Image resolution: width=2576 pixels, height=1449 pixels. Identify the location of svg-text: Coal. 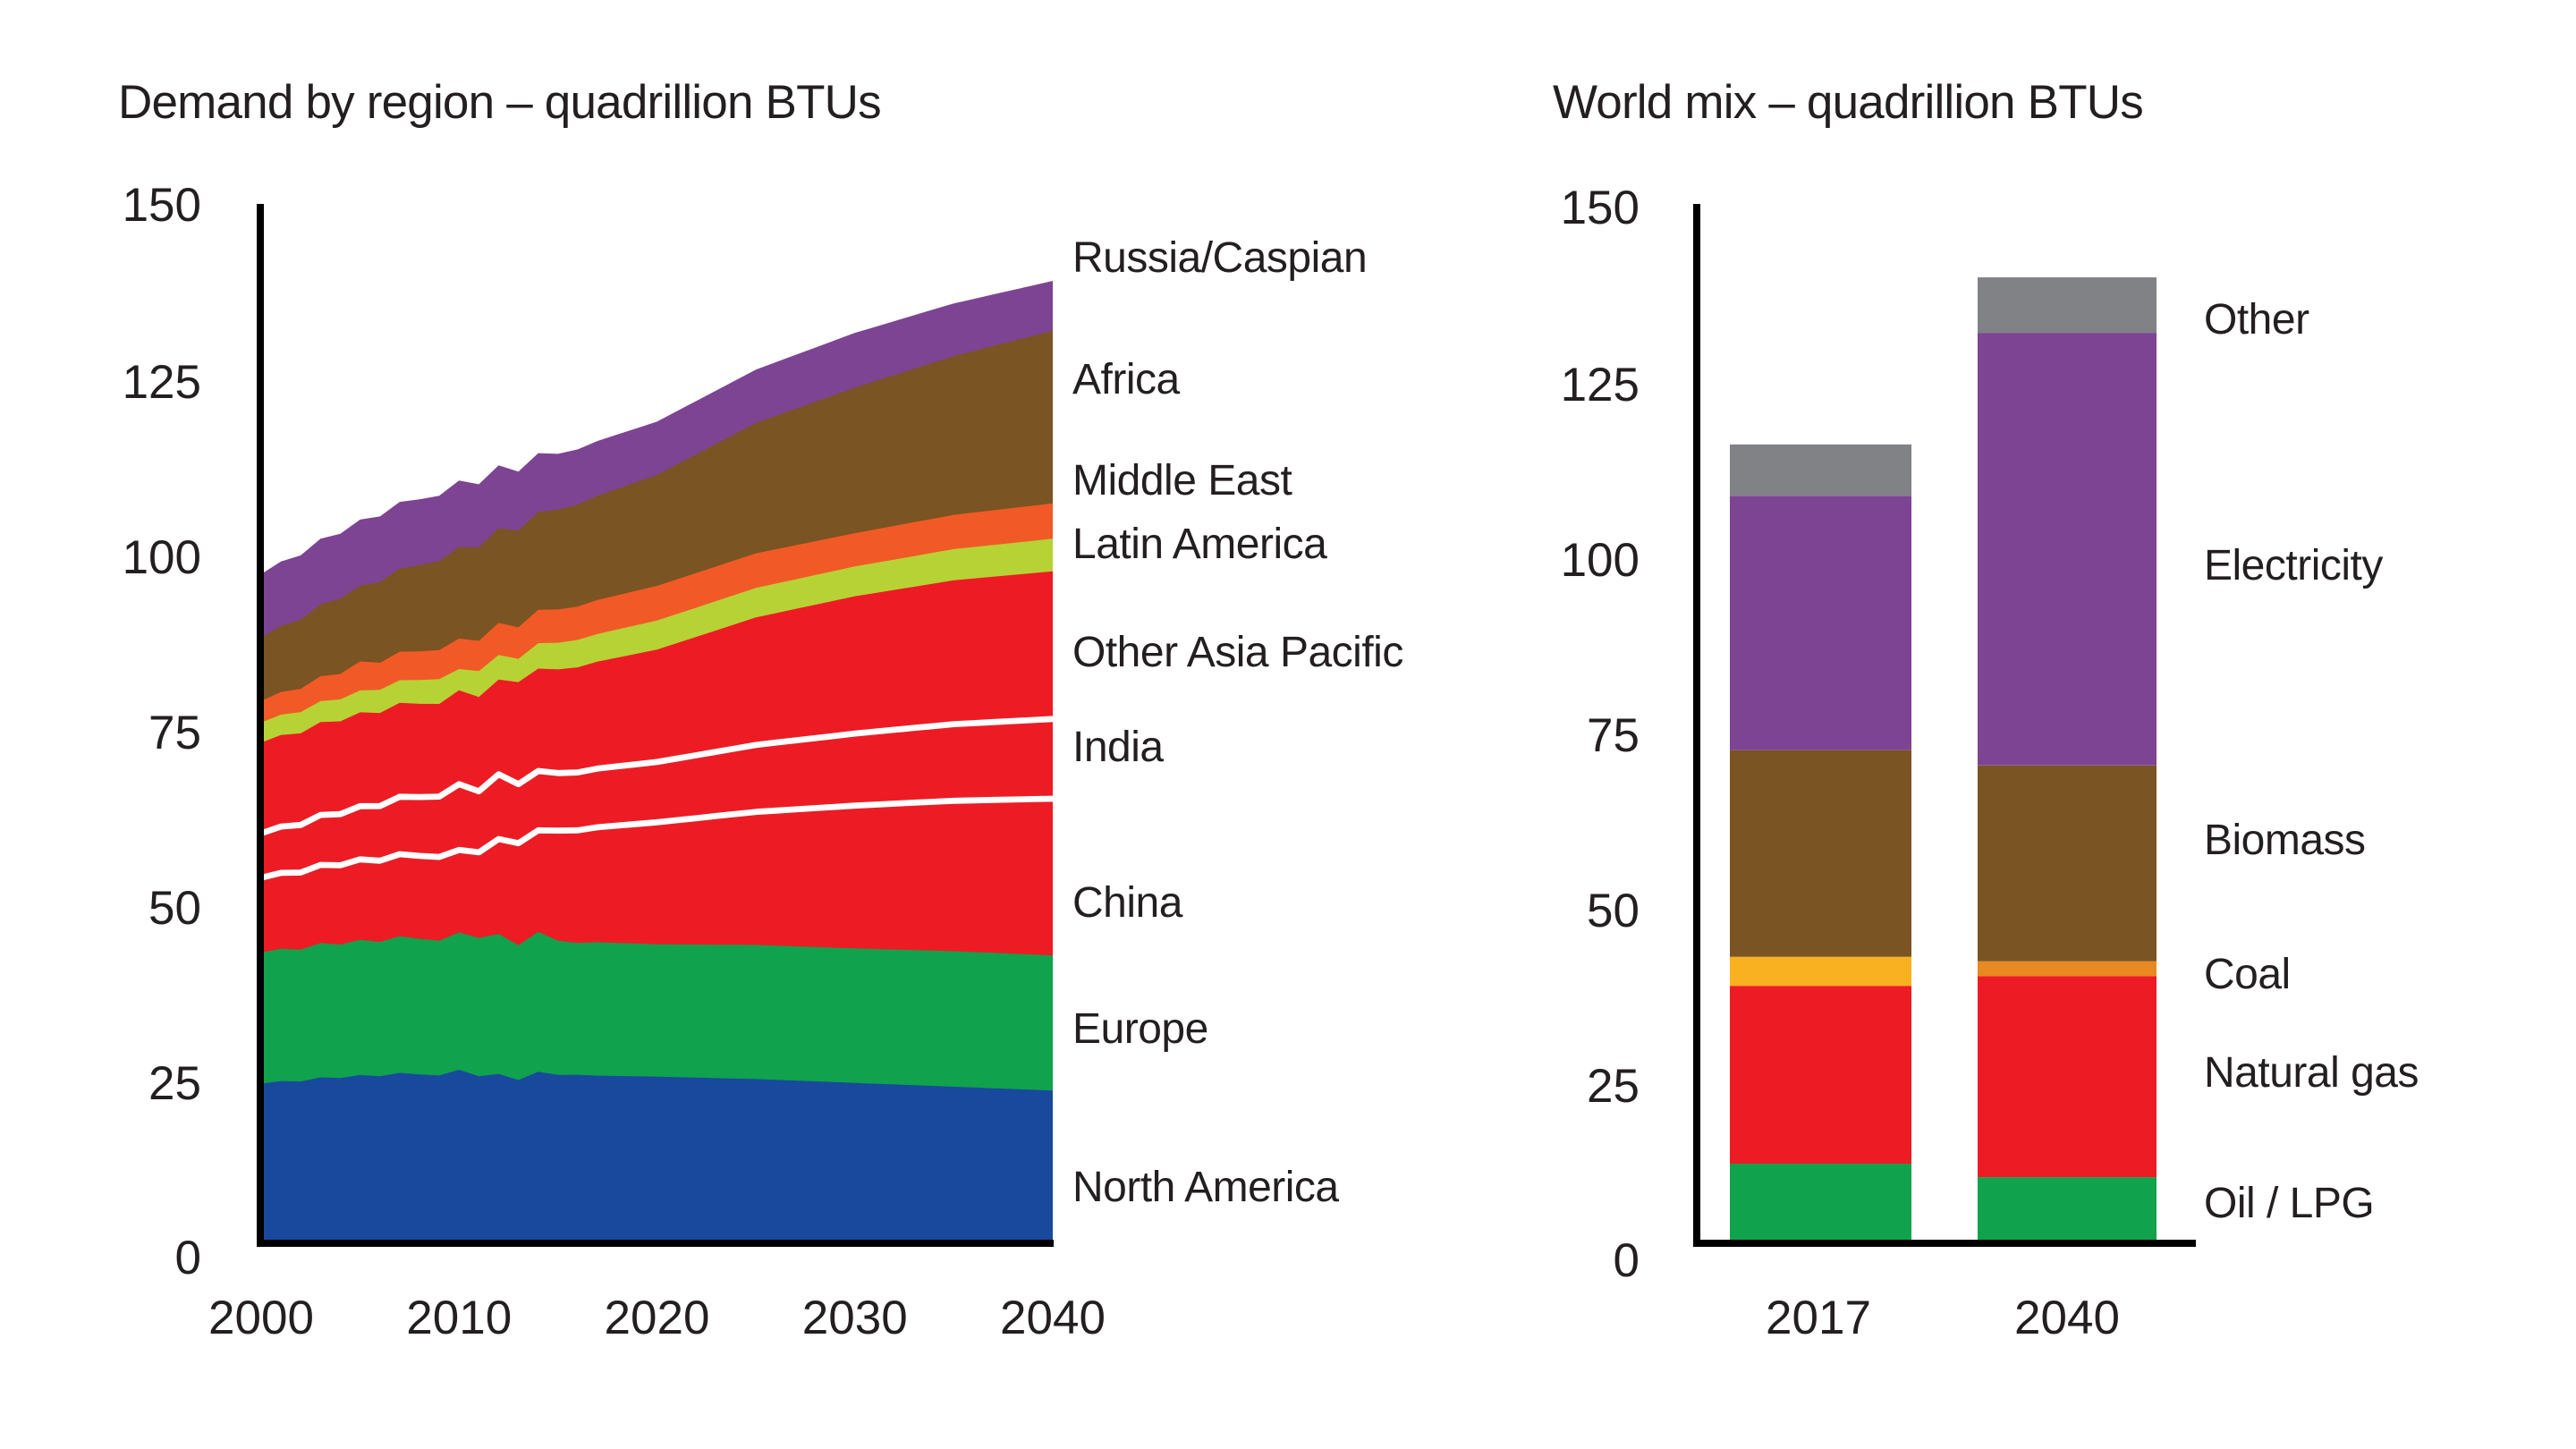
(2247, 974).